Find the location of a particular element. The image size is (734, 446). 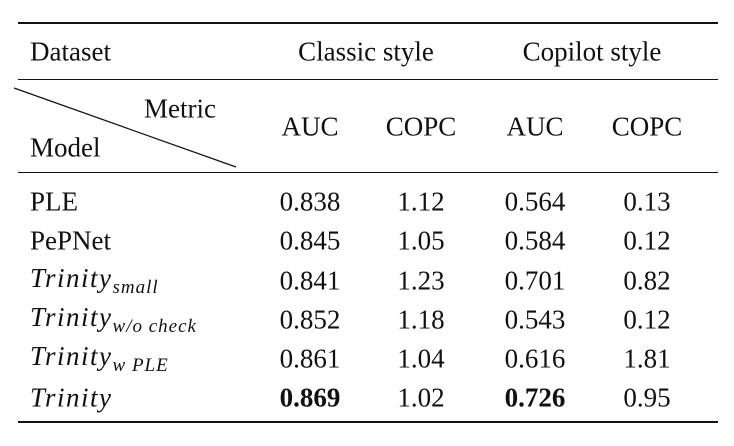

model-name: Trinity is located at coordinates (71, 397).